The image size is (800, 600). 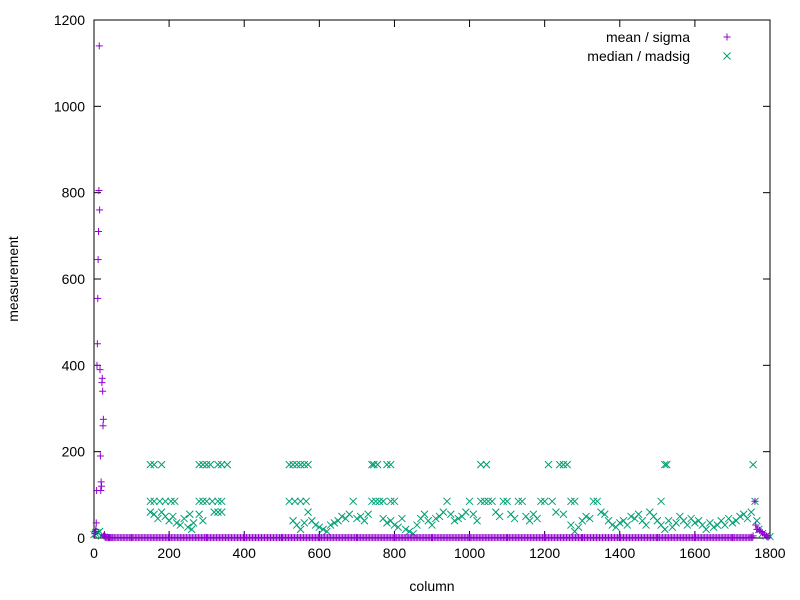 I want to click on y-tick-label: 400, so click(x=74, y=365).